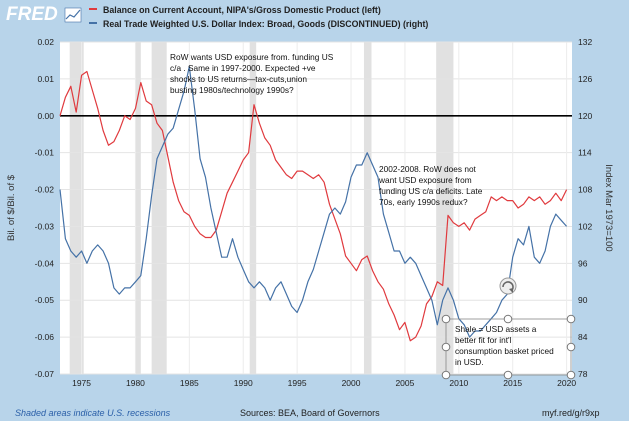 Image resolution: width=629 pixels, height=421 pixels. What do you see at coordinates (583, 374) in the screenshot?
I see `y-tick-label-right: 78` at bounding box center [583, 374].